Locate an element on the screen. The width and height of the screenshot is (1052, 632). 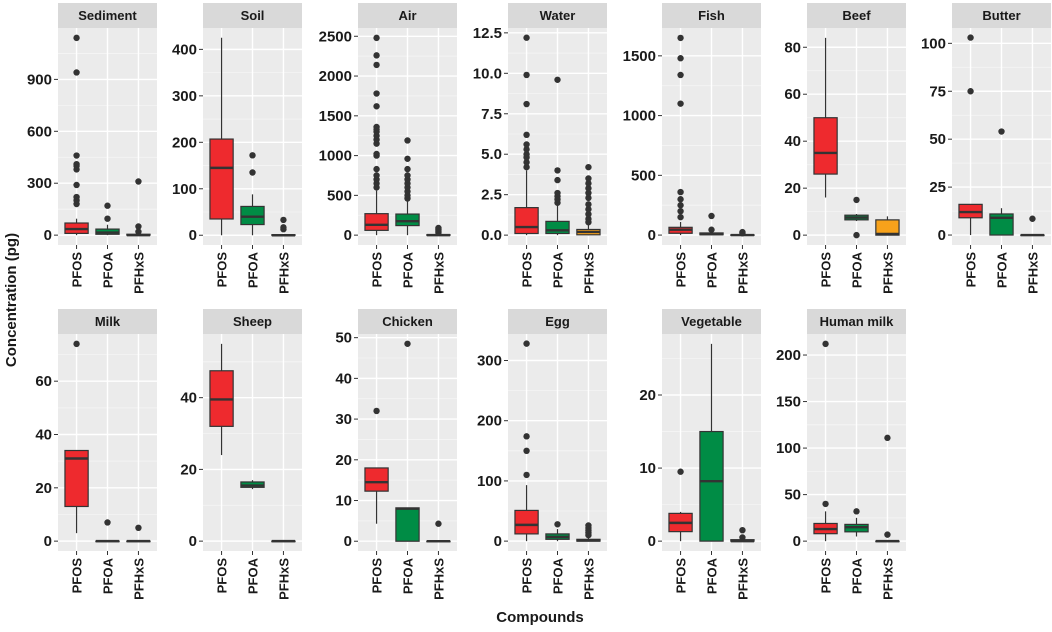
facet-vegetable: Vegetable 0 10 20 PFOS PFOA PFHxS is located at coordinates (700, 454).